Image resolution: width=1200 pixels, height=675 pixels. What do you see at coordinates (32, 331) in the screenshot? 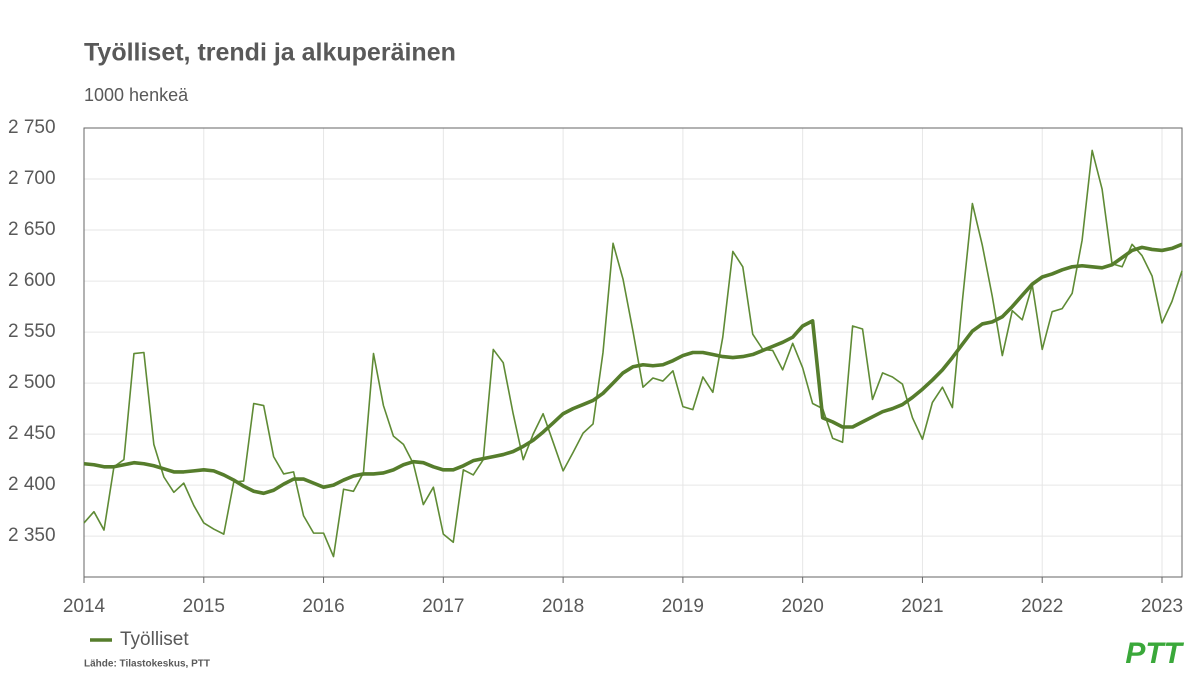
I see `y-tick-label: 2 550` at bounding box center [32, 331].